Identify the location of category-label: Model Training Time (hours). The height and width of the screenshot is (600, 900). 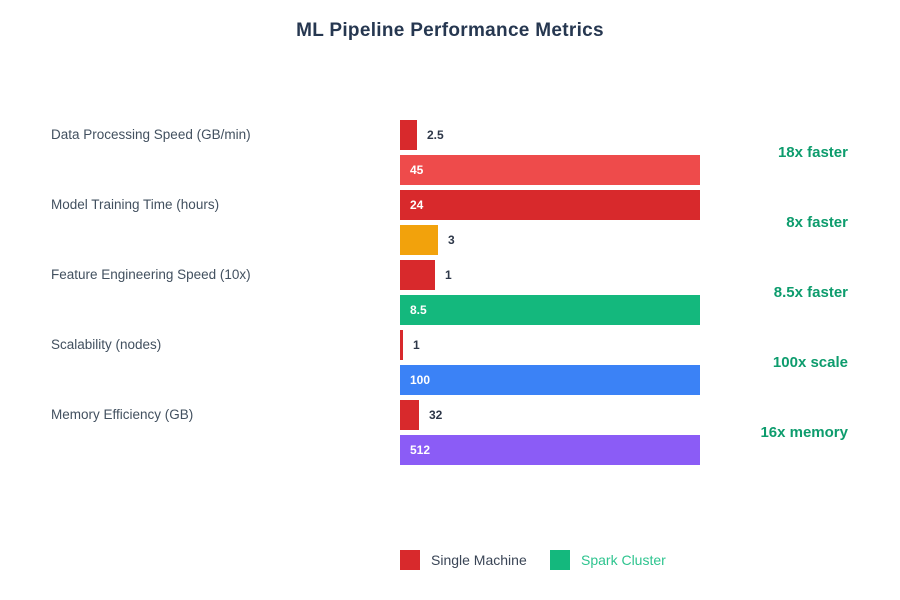
(135, 204).